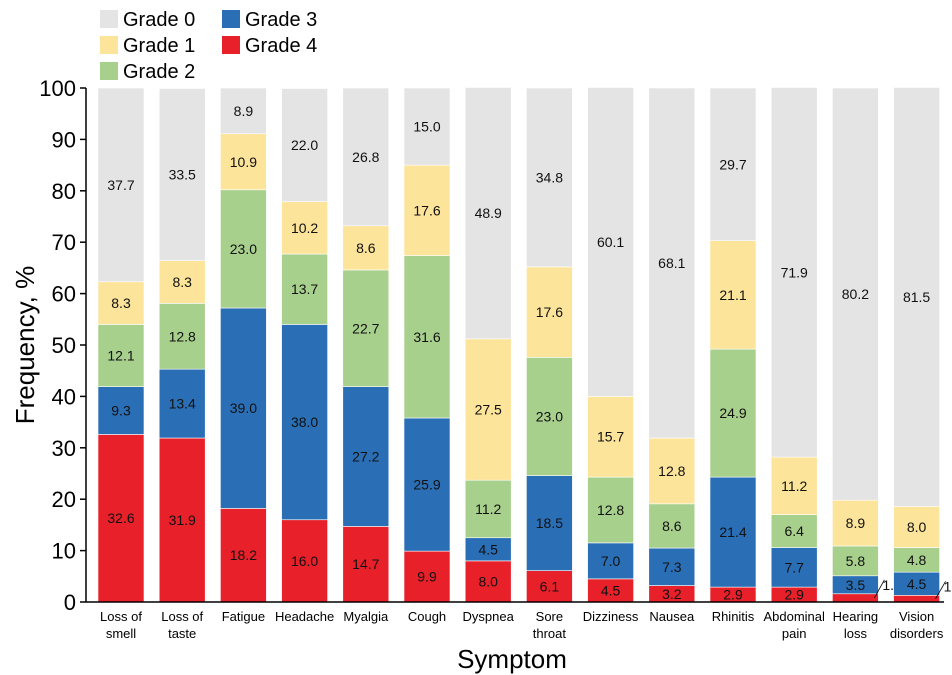 The width and height of the screenshot is (952, 675). I want to click on x-tick-label: disorders, so click(917, 633).